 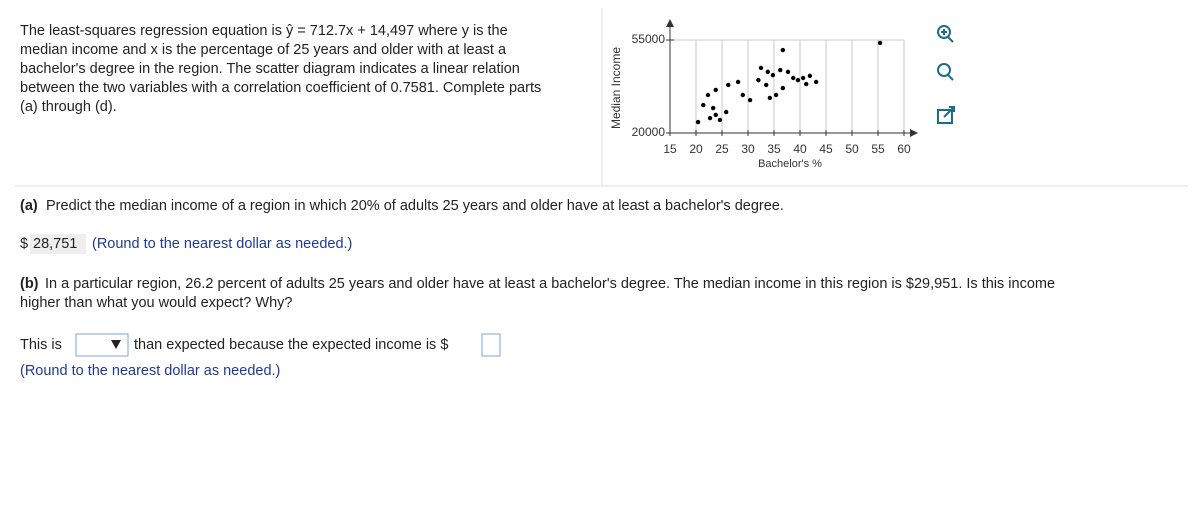 I want to click on x-tick-label: 20, so click(x=696, y=149).